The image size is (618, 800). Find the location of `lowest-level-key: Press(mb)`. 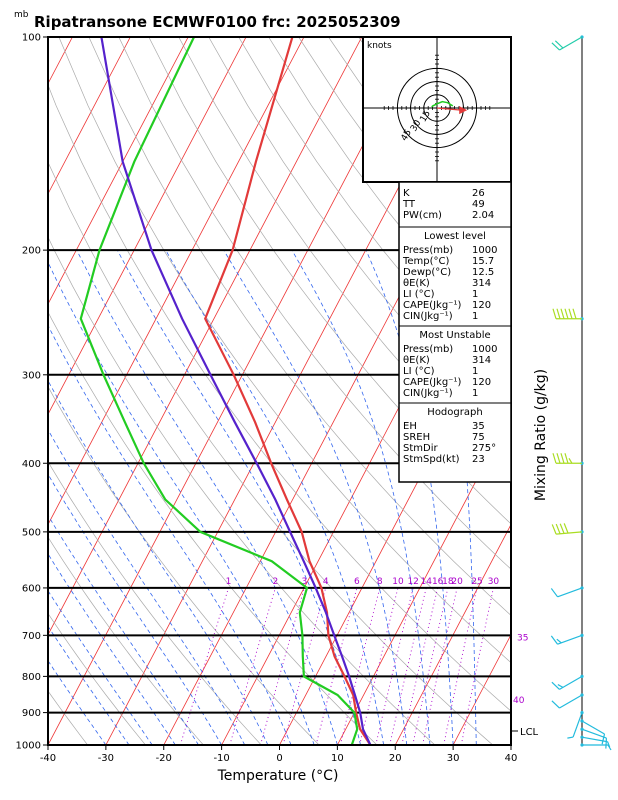

lowest-level-key: Press(mb) is located at coordinates (428, 250).